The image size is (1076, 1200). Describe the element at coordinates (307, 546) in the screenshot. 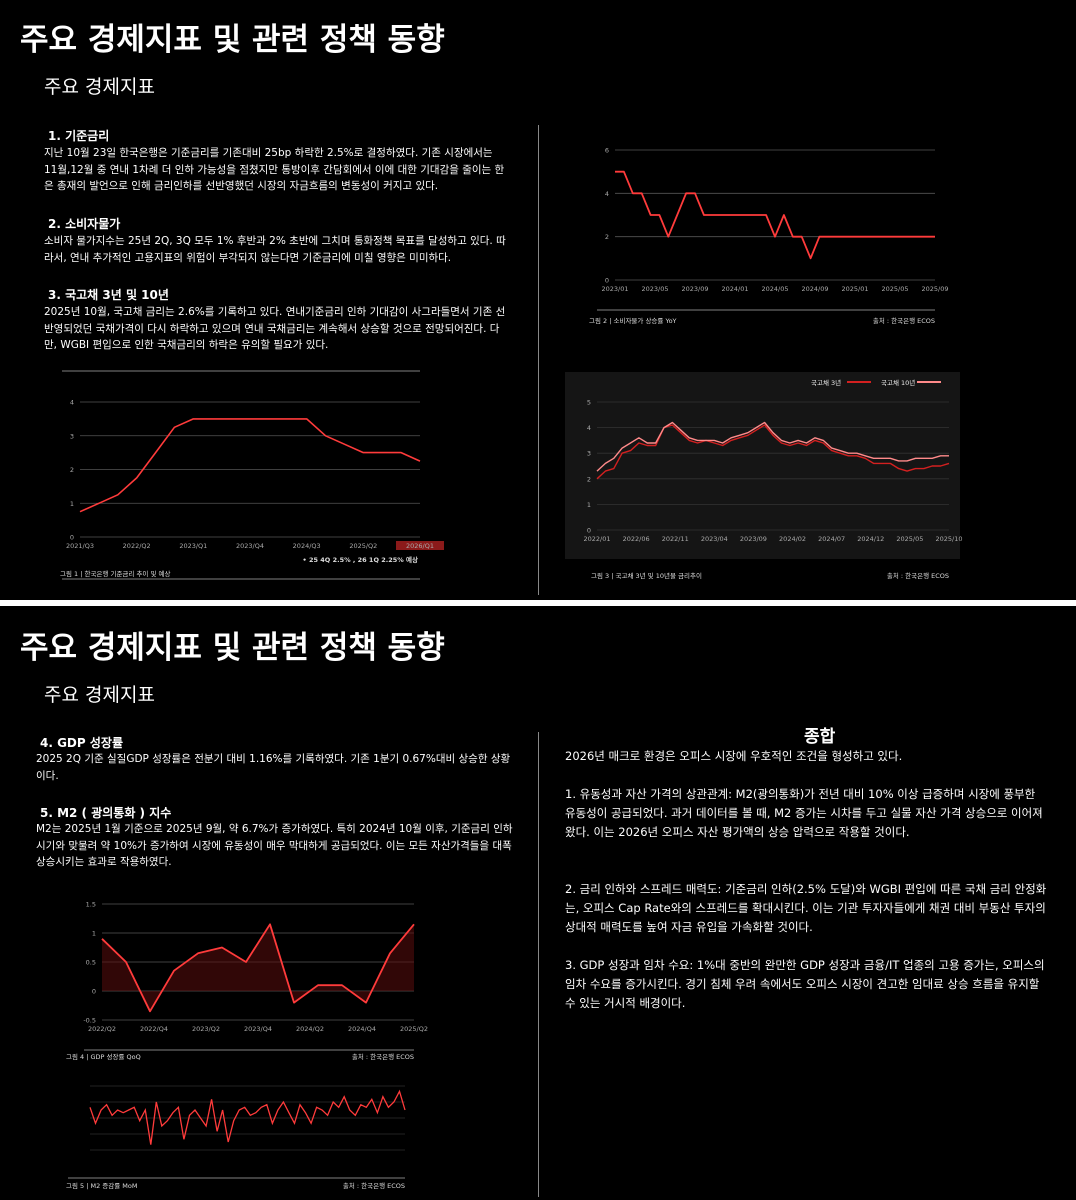

I see `x-tick-label: 2024/Q3` at that location.